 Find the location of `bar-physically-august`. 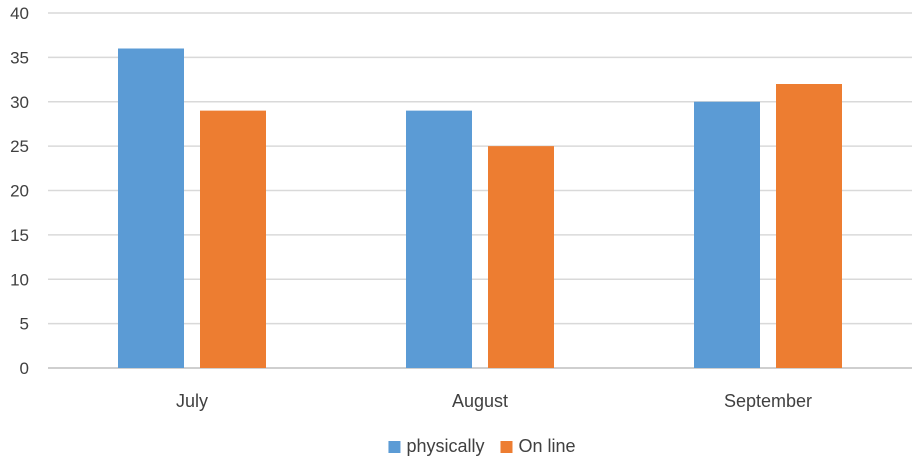

bar-physically-august is located at coordinates (439, 239).